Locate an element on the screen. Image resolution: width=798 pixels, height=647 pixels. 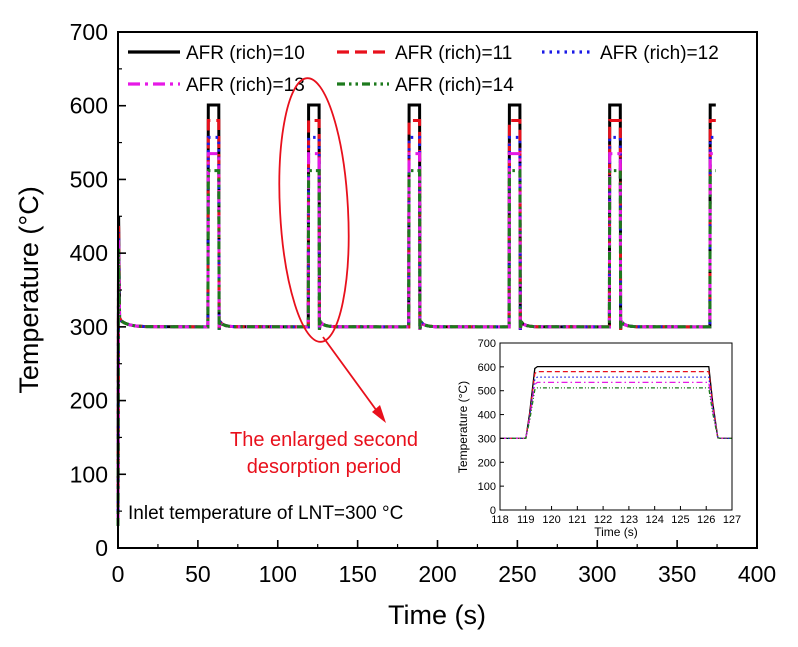
x-tick-label: 300 is located at coordinates (597, 574).